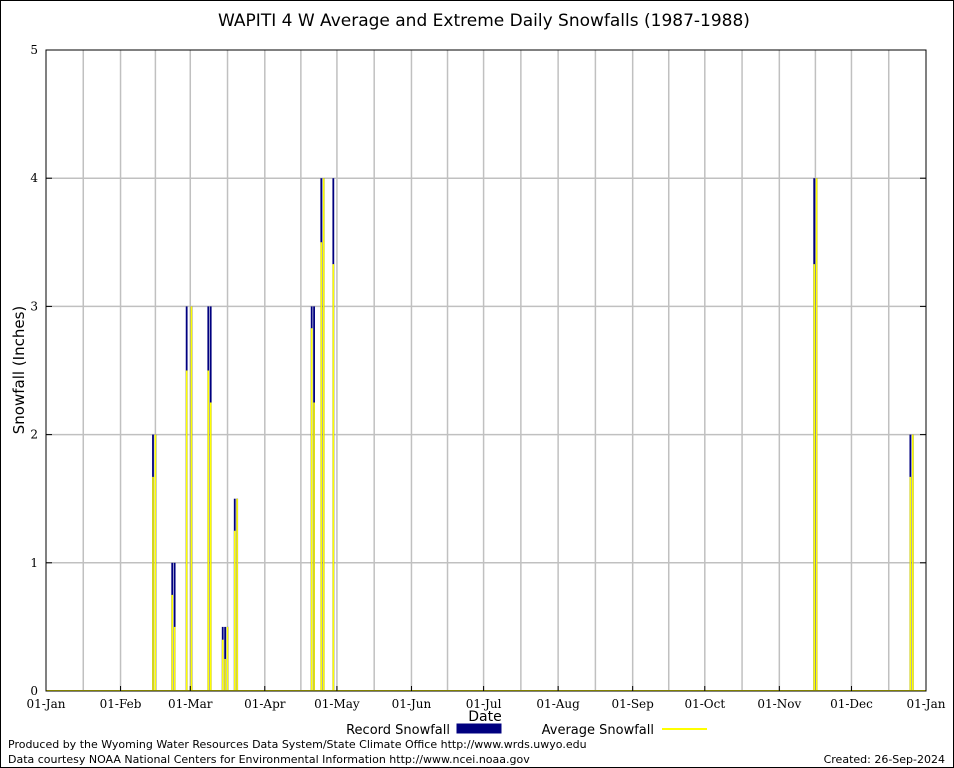 The image size is (954, 768). What do you see at coordinates (484, 704) in the screenshot?
I see `x-tick-label: 01-Jul` at bounding box center [484, 704].